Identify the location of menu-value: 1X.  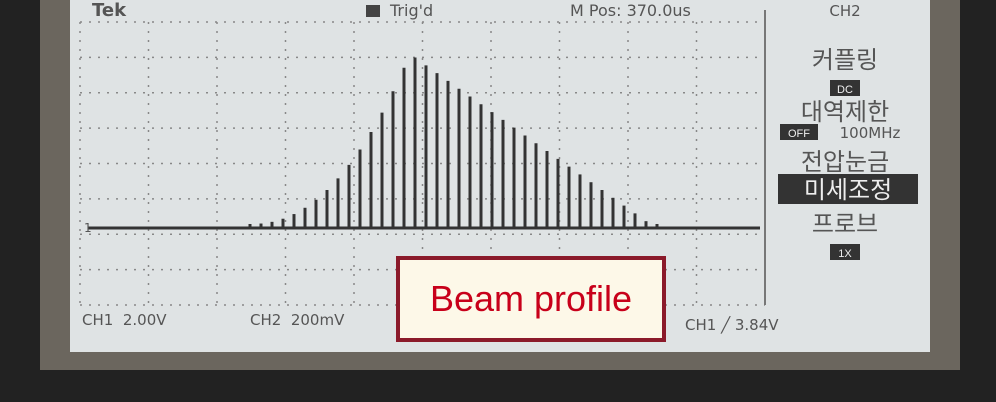
(845, 254).